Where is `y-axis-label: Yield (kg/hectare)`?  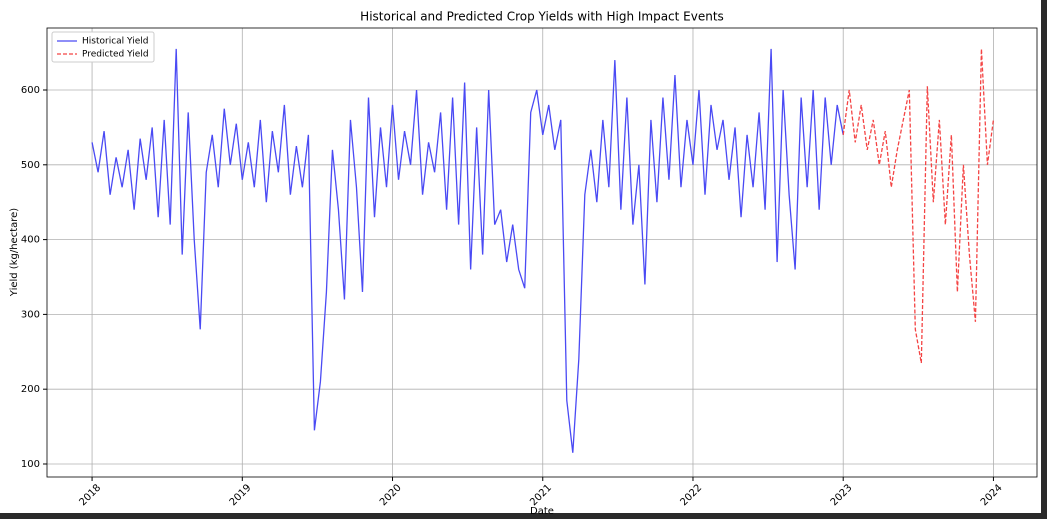
y-axis-label: Yield (kg/hectare) is located at coordinates (14, 252).